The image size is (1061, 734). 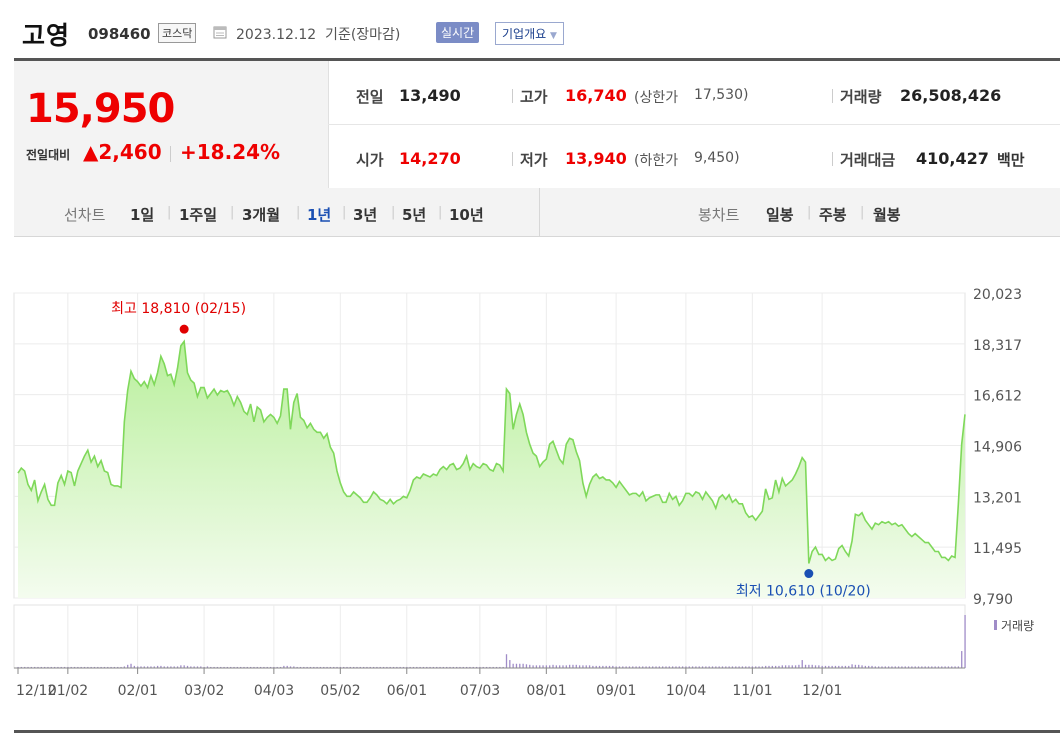 What do you see at coordinates (177, 33) in the screenshot?
I see `market-badge: 코스닥` at bounding box center [177, 33].